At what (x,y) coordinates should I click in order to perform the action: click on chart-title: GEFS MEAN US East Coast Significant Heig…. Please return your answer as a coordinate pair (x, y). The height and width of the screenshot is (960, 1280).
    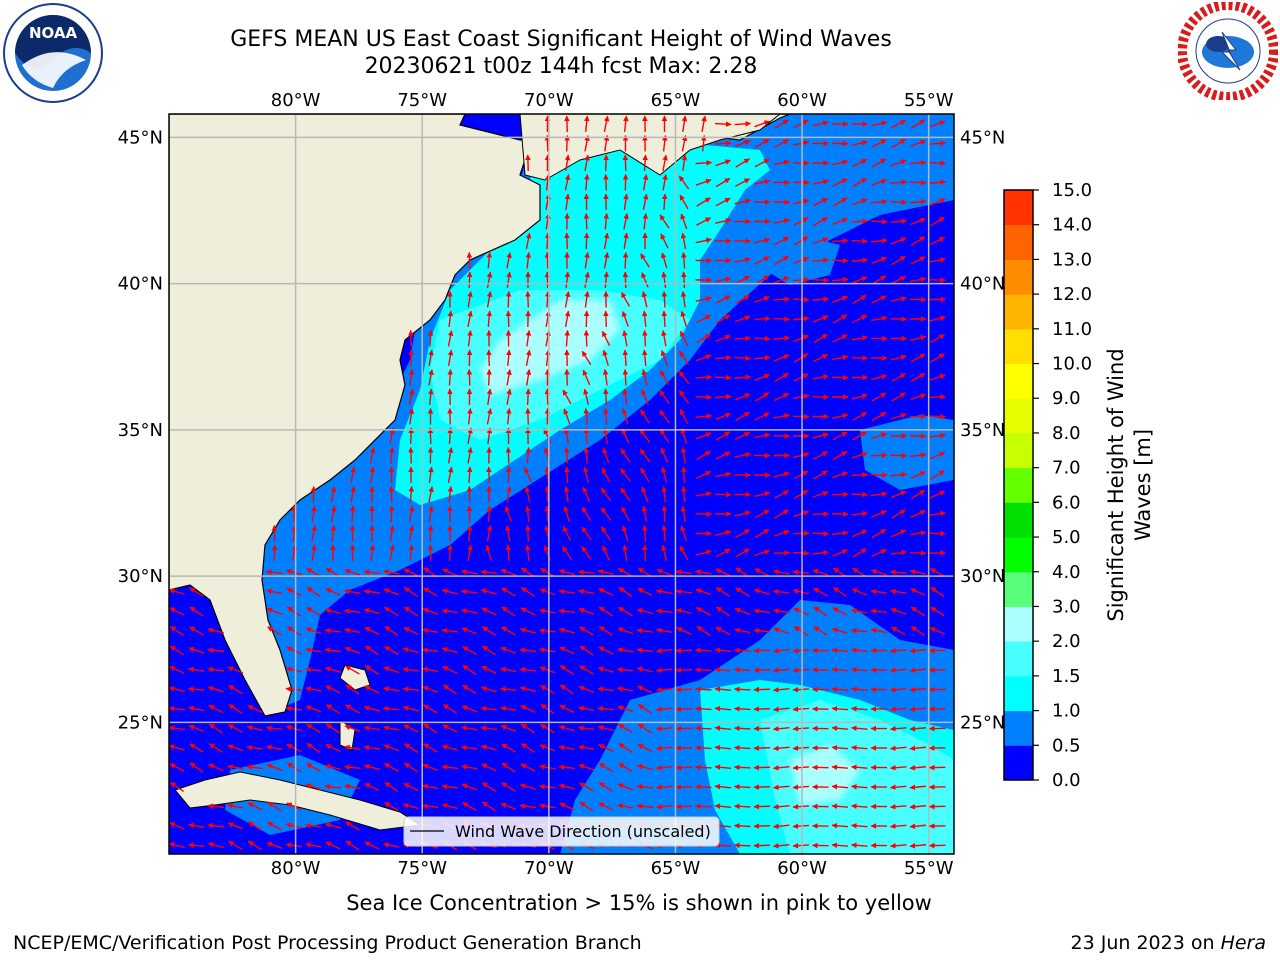
    Looking at the image, I should click on (561, 39).